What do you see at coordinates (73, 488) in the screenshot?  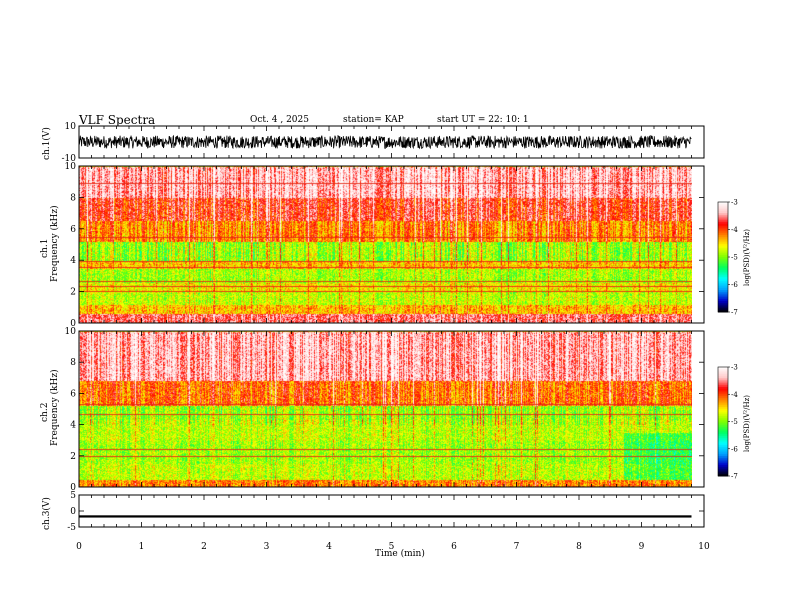 I see `y-tick-label: 0` at bounding box center [73, 488].